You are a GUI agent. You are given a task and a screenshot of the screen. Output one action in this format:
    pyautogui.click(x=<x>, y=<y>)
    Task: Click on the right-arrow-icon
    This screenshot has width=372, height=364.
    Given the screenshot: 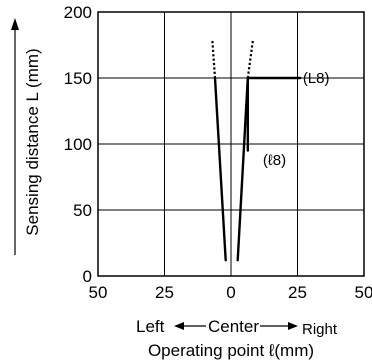 What is the action you would take?
    pyautogui.click(x=279, y=326)
    